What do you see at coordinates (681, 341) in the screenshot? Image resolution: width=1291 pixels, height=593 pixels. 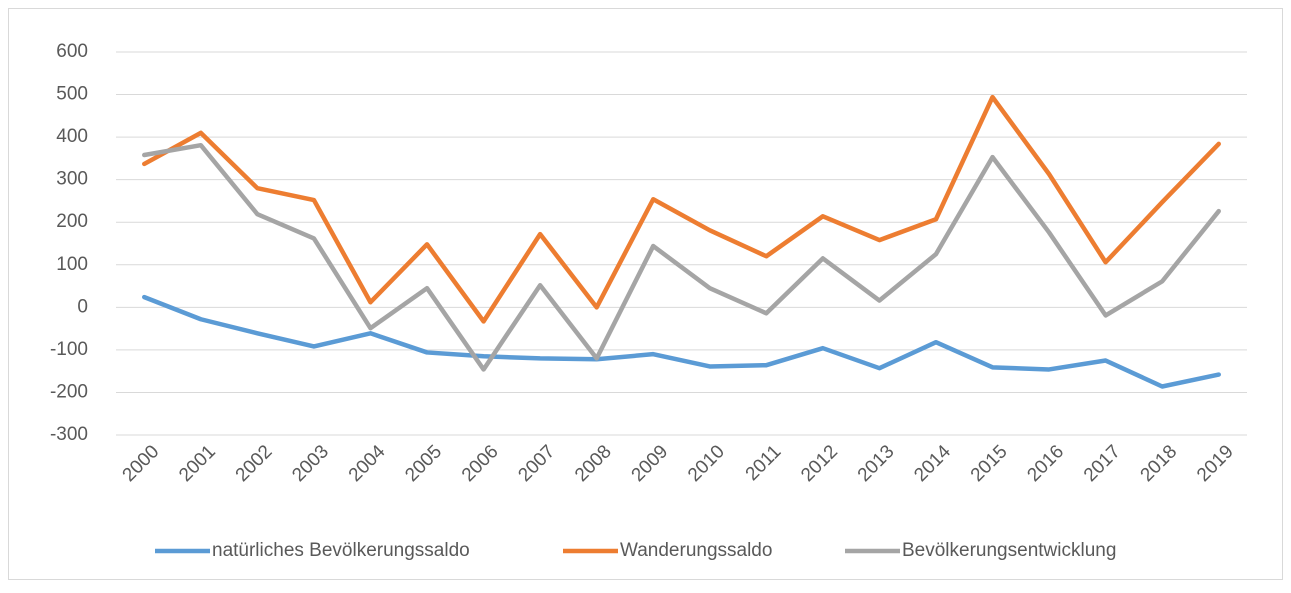 I see `line` at bounding box center [681, 341].